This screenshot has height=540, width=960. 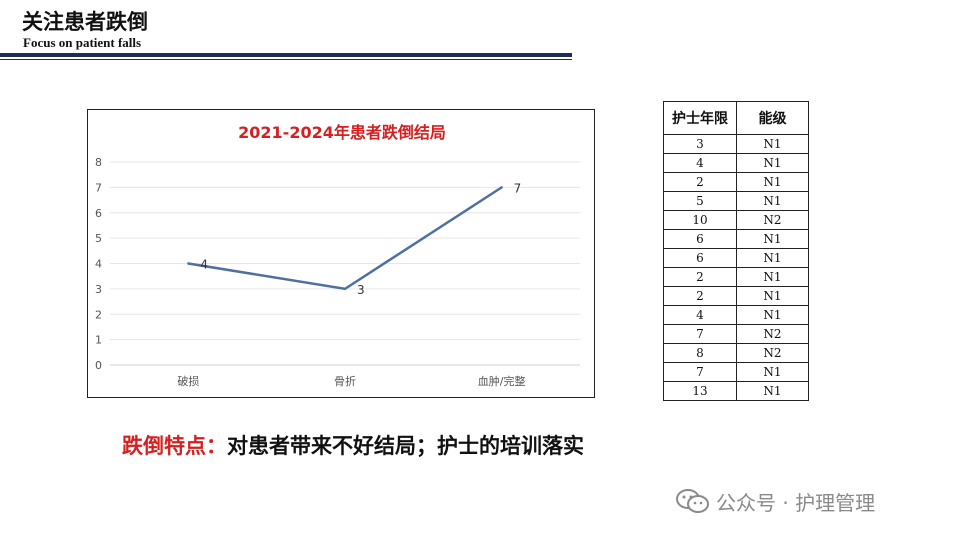 I want to click on page-subtitle: Focus on patient falls, so click(x=82, y=42).